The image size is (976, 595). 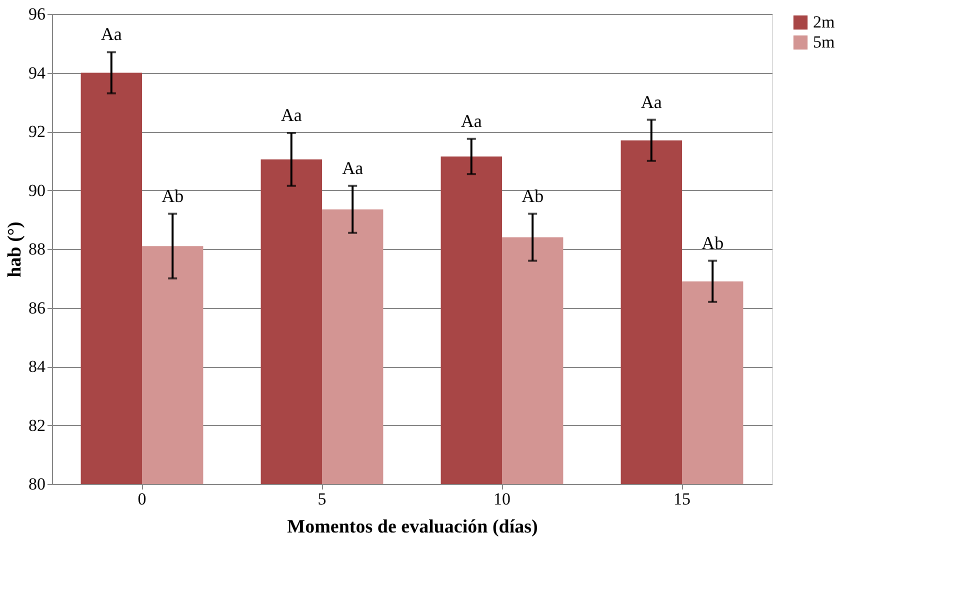 What do you see at coordinates (502, 499) in the screenshot?
I see `x-tick-label: 10` at bounding box center [502, 499].